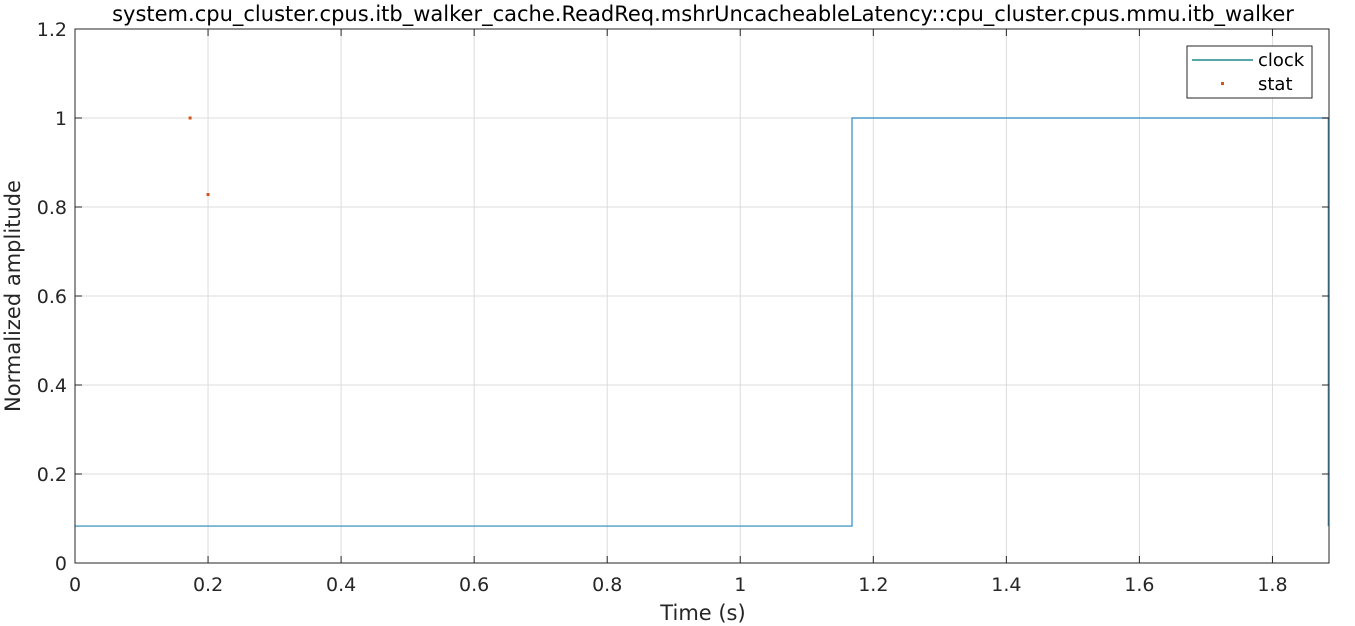  What do you see at coordinates (52, 30) in the screenshot?
I see `y-tick-label: 1.2` at bounding box center [52, 30].